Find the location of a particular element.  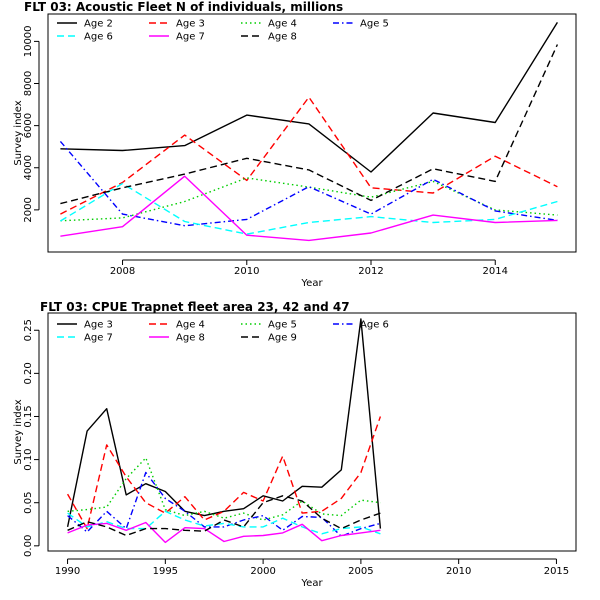

chart-2-legend-label-age-3: Age 3 is located at coordinates (98, 325).